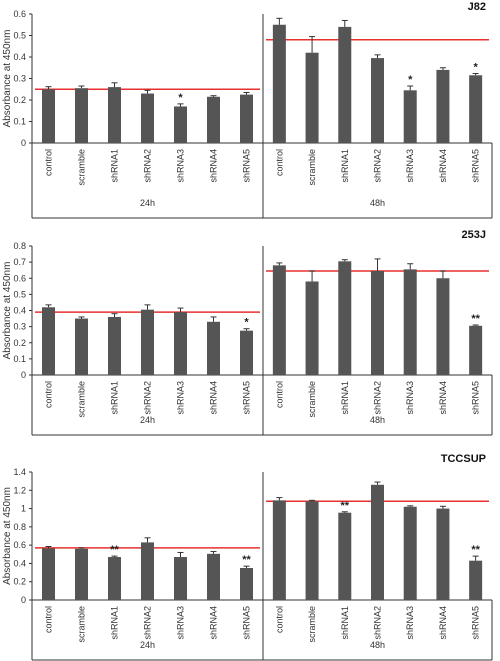 The width and height of the screenshot is (500, 661). What do you see at coordinates (19, 311) in the screenshot?
I see `y-tick-label: 0.4` at bounding box center [19, 311].